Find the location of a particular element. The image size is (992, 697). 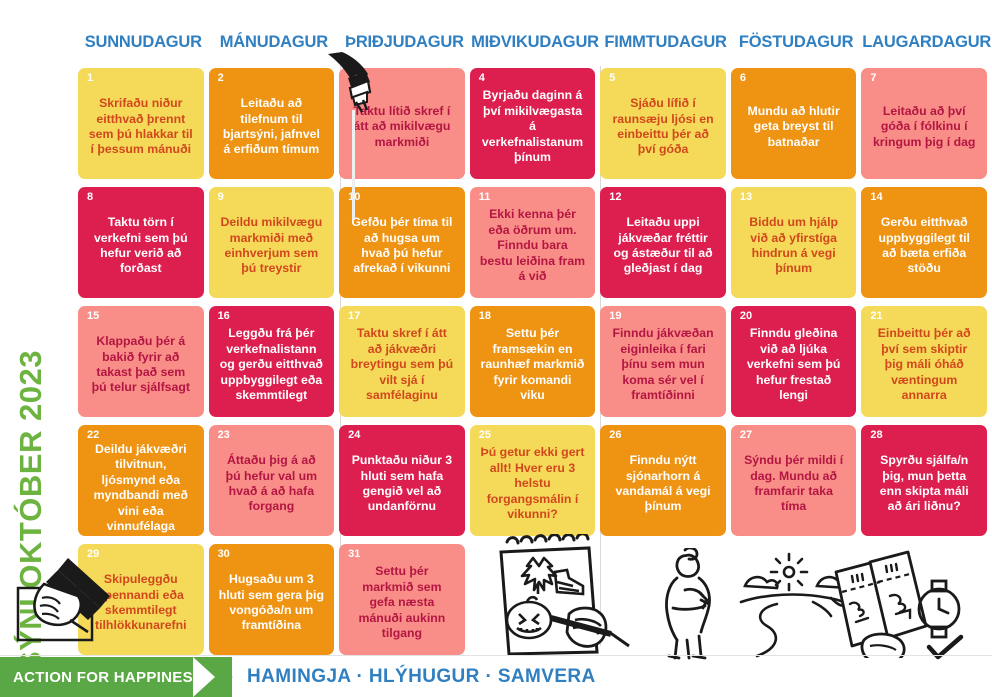

weekday-header-sunnudagur: SUNNUDAGUR is located at coordinates (143, 42).